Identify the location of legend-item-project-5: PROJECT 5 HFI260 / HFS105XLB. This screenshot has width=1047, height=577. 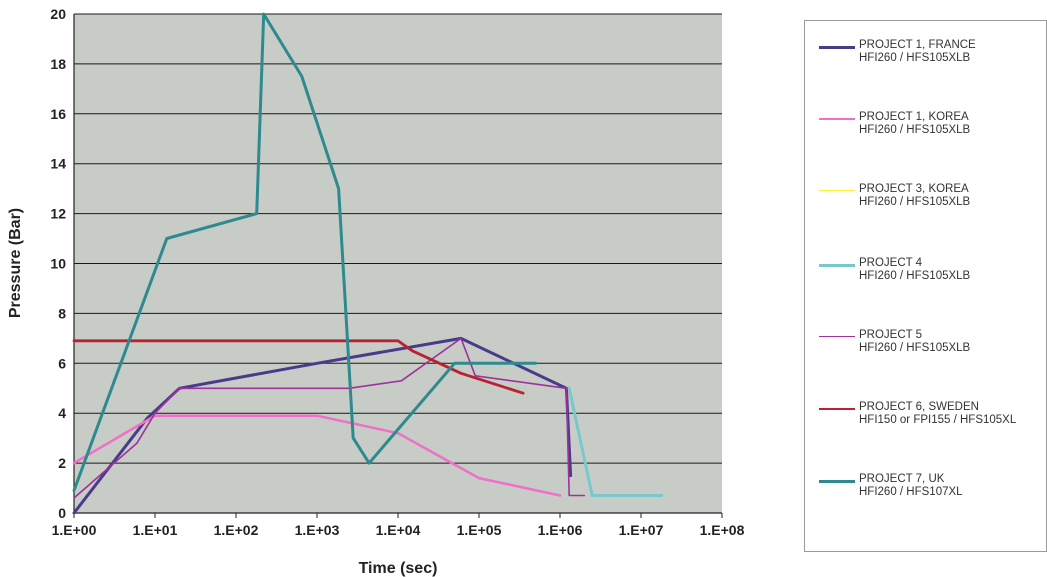
(931, 349).